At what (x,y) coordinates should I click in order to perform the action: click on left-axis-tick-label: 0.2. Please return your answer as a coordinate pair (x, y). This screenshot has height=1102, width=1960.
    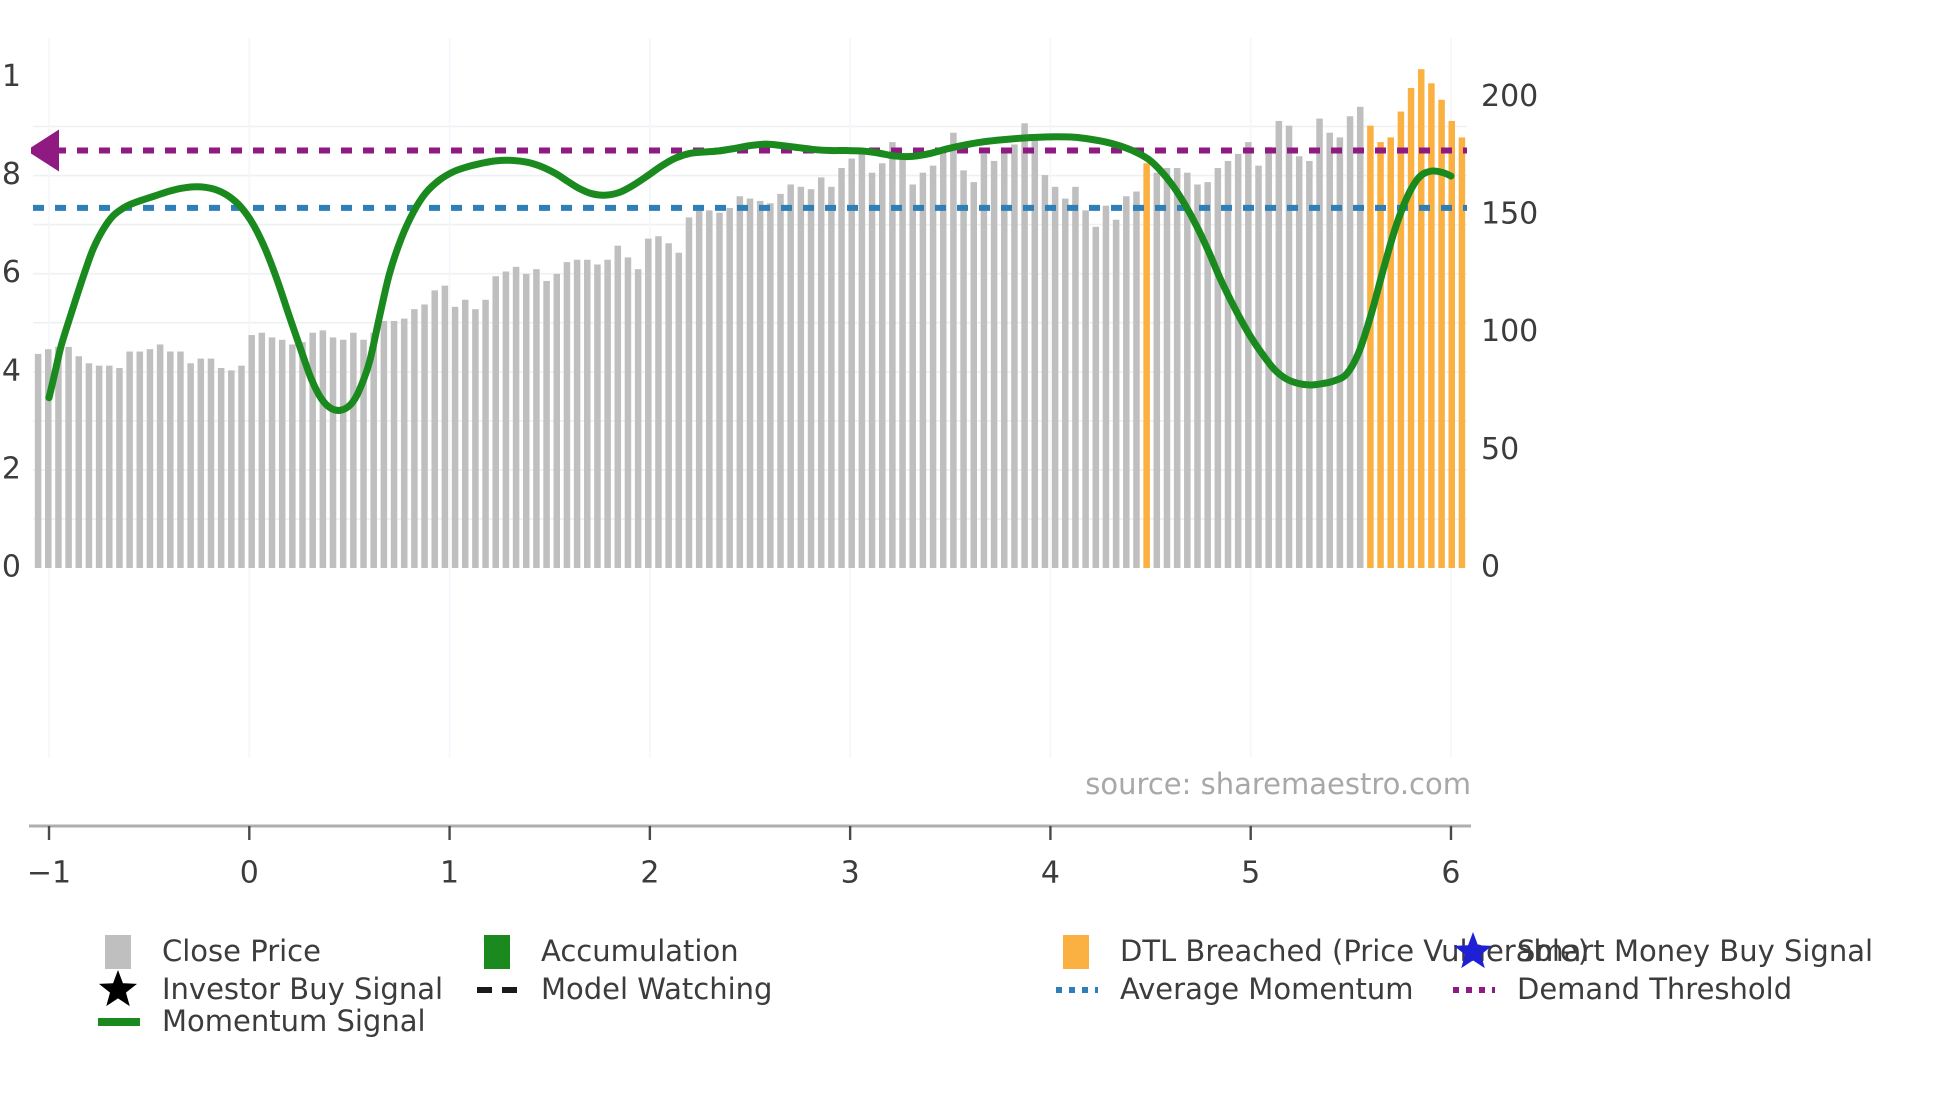
    Looking at the image, I should click on (10, 468).